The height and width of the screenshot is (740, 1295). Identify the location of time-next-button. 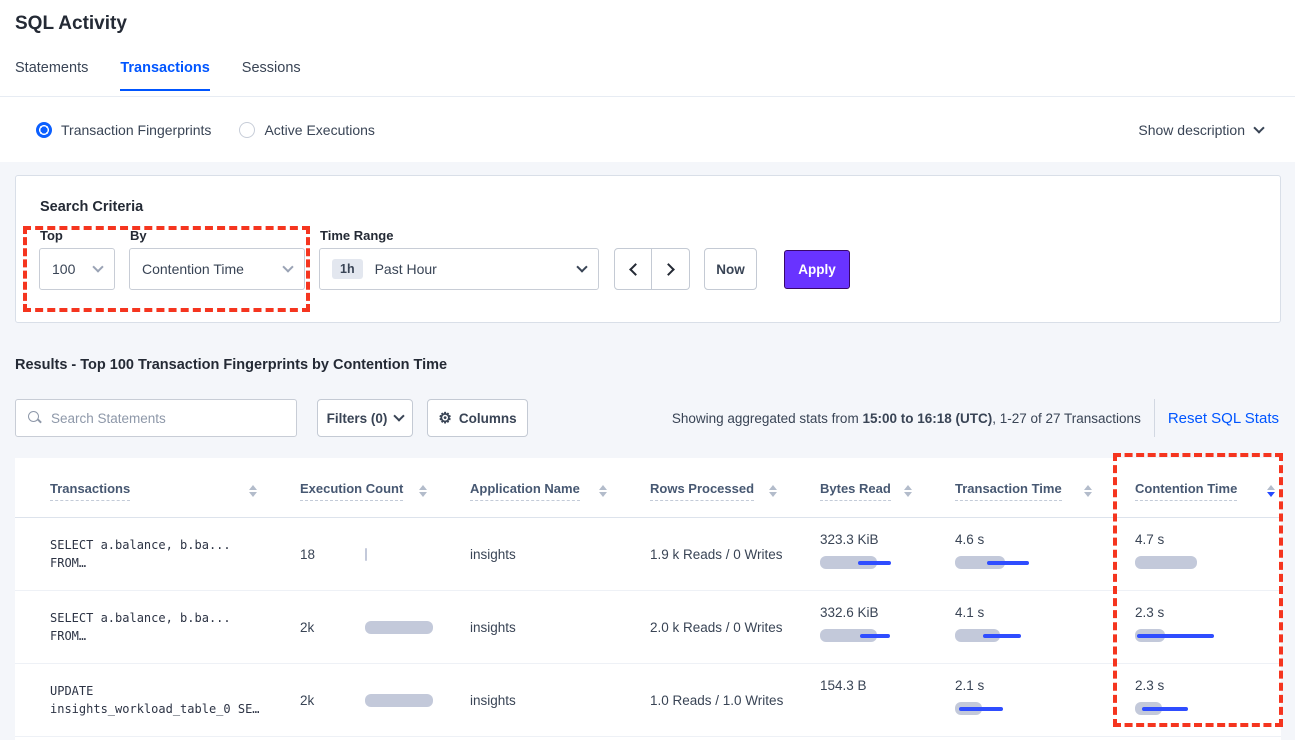
(671, 269).